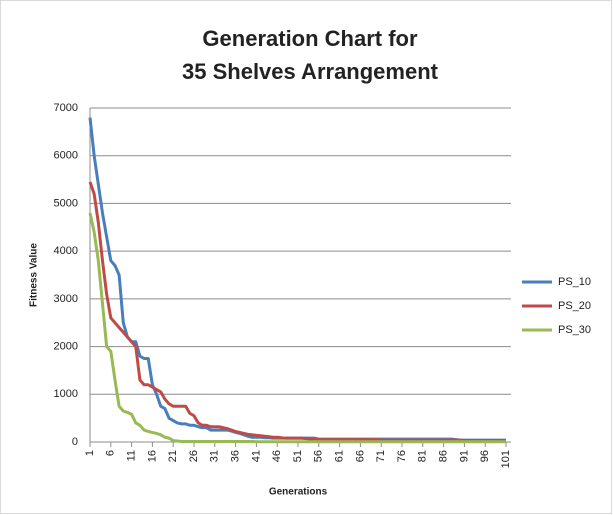  What do you see at coordinates (340, 456) in the screenshot?
I see `x-tick-label: 61` at bounding box center [340, 456].